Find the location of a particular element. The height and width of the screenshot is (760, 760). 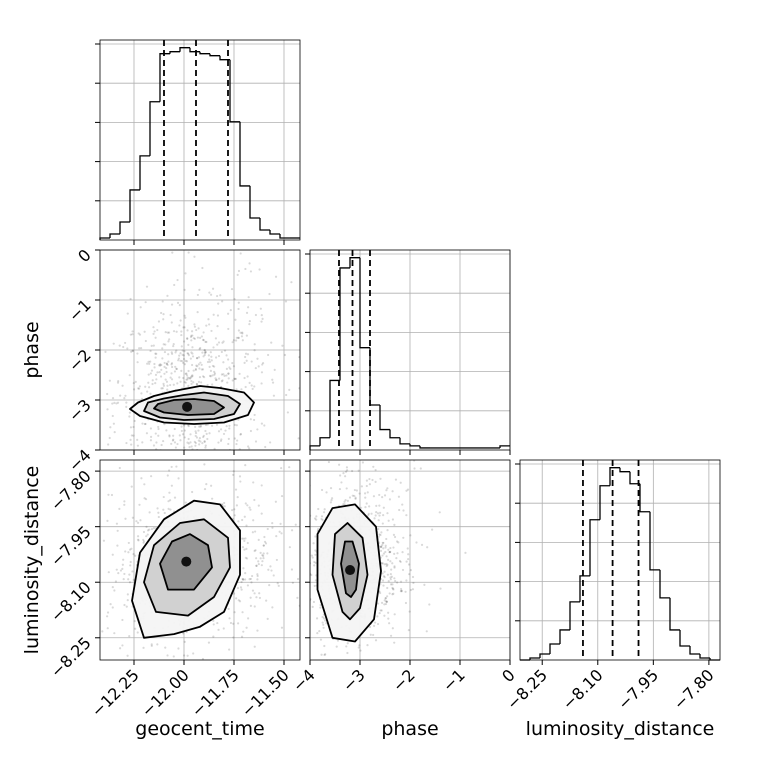

ytick-label-phase: −1 is located at coordinates (80, 310).